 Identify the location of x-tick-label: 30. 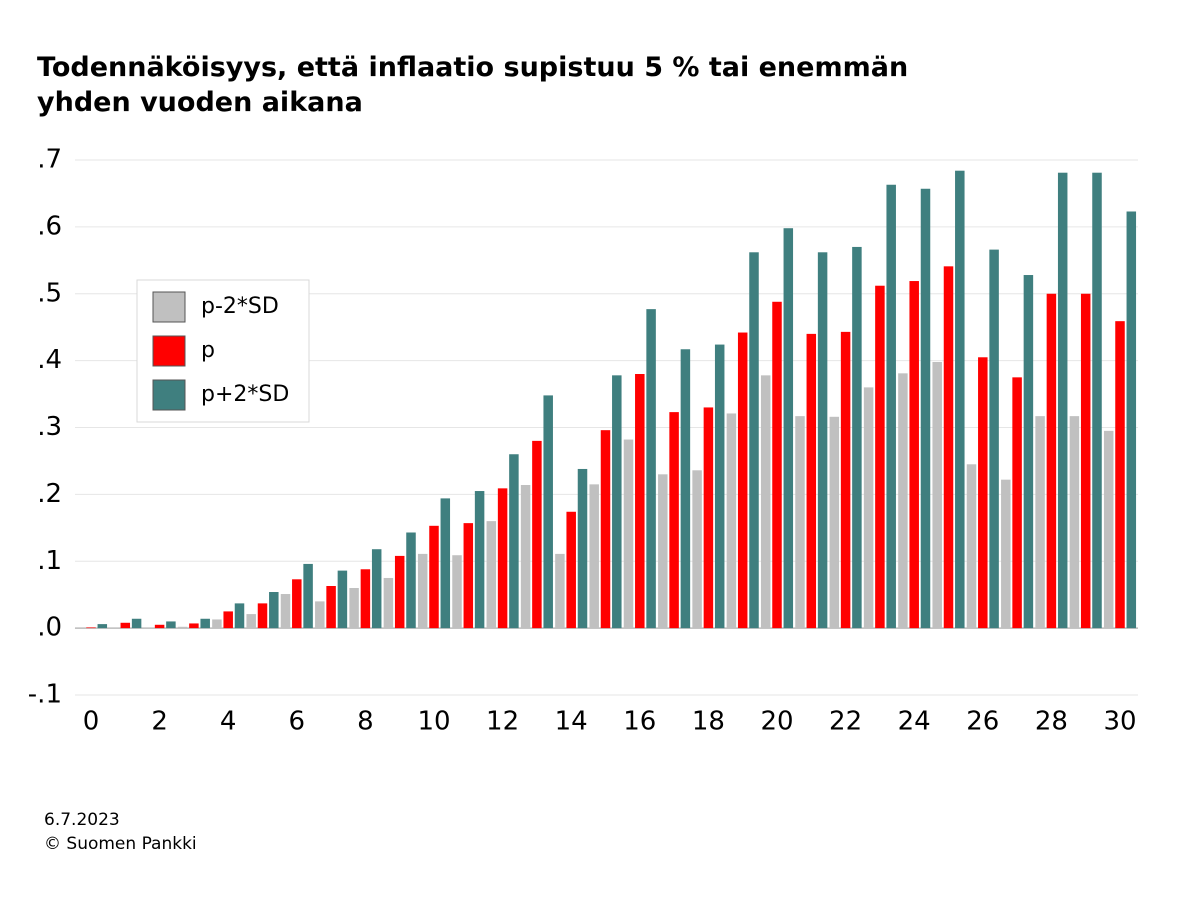
(1119, 722).